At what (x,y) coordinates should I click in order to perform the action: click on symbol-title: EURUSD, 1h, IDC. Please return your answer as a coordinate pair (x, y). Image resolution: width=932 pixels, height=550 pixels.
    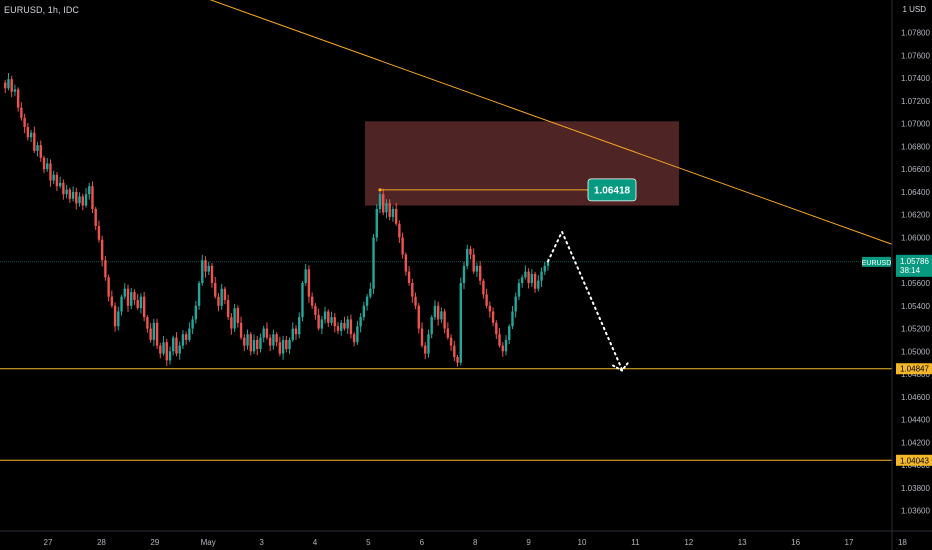
    Looking at the image, I should click on (42, 10).